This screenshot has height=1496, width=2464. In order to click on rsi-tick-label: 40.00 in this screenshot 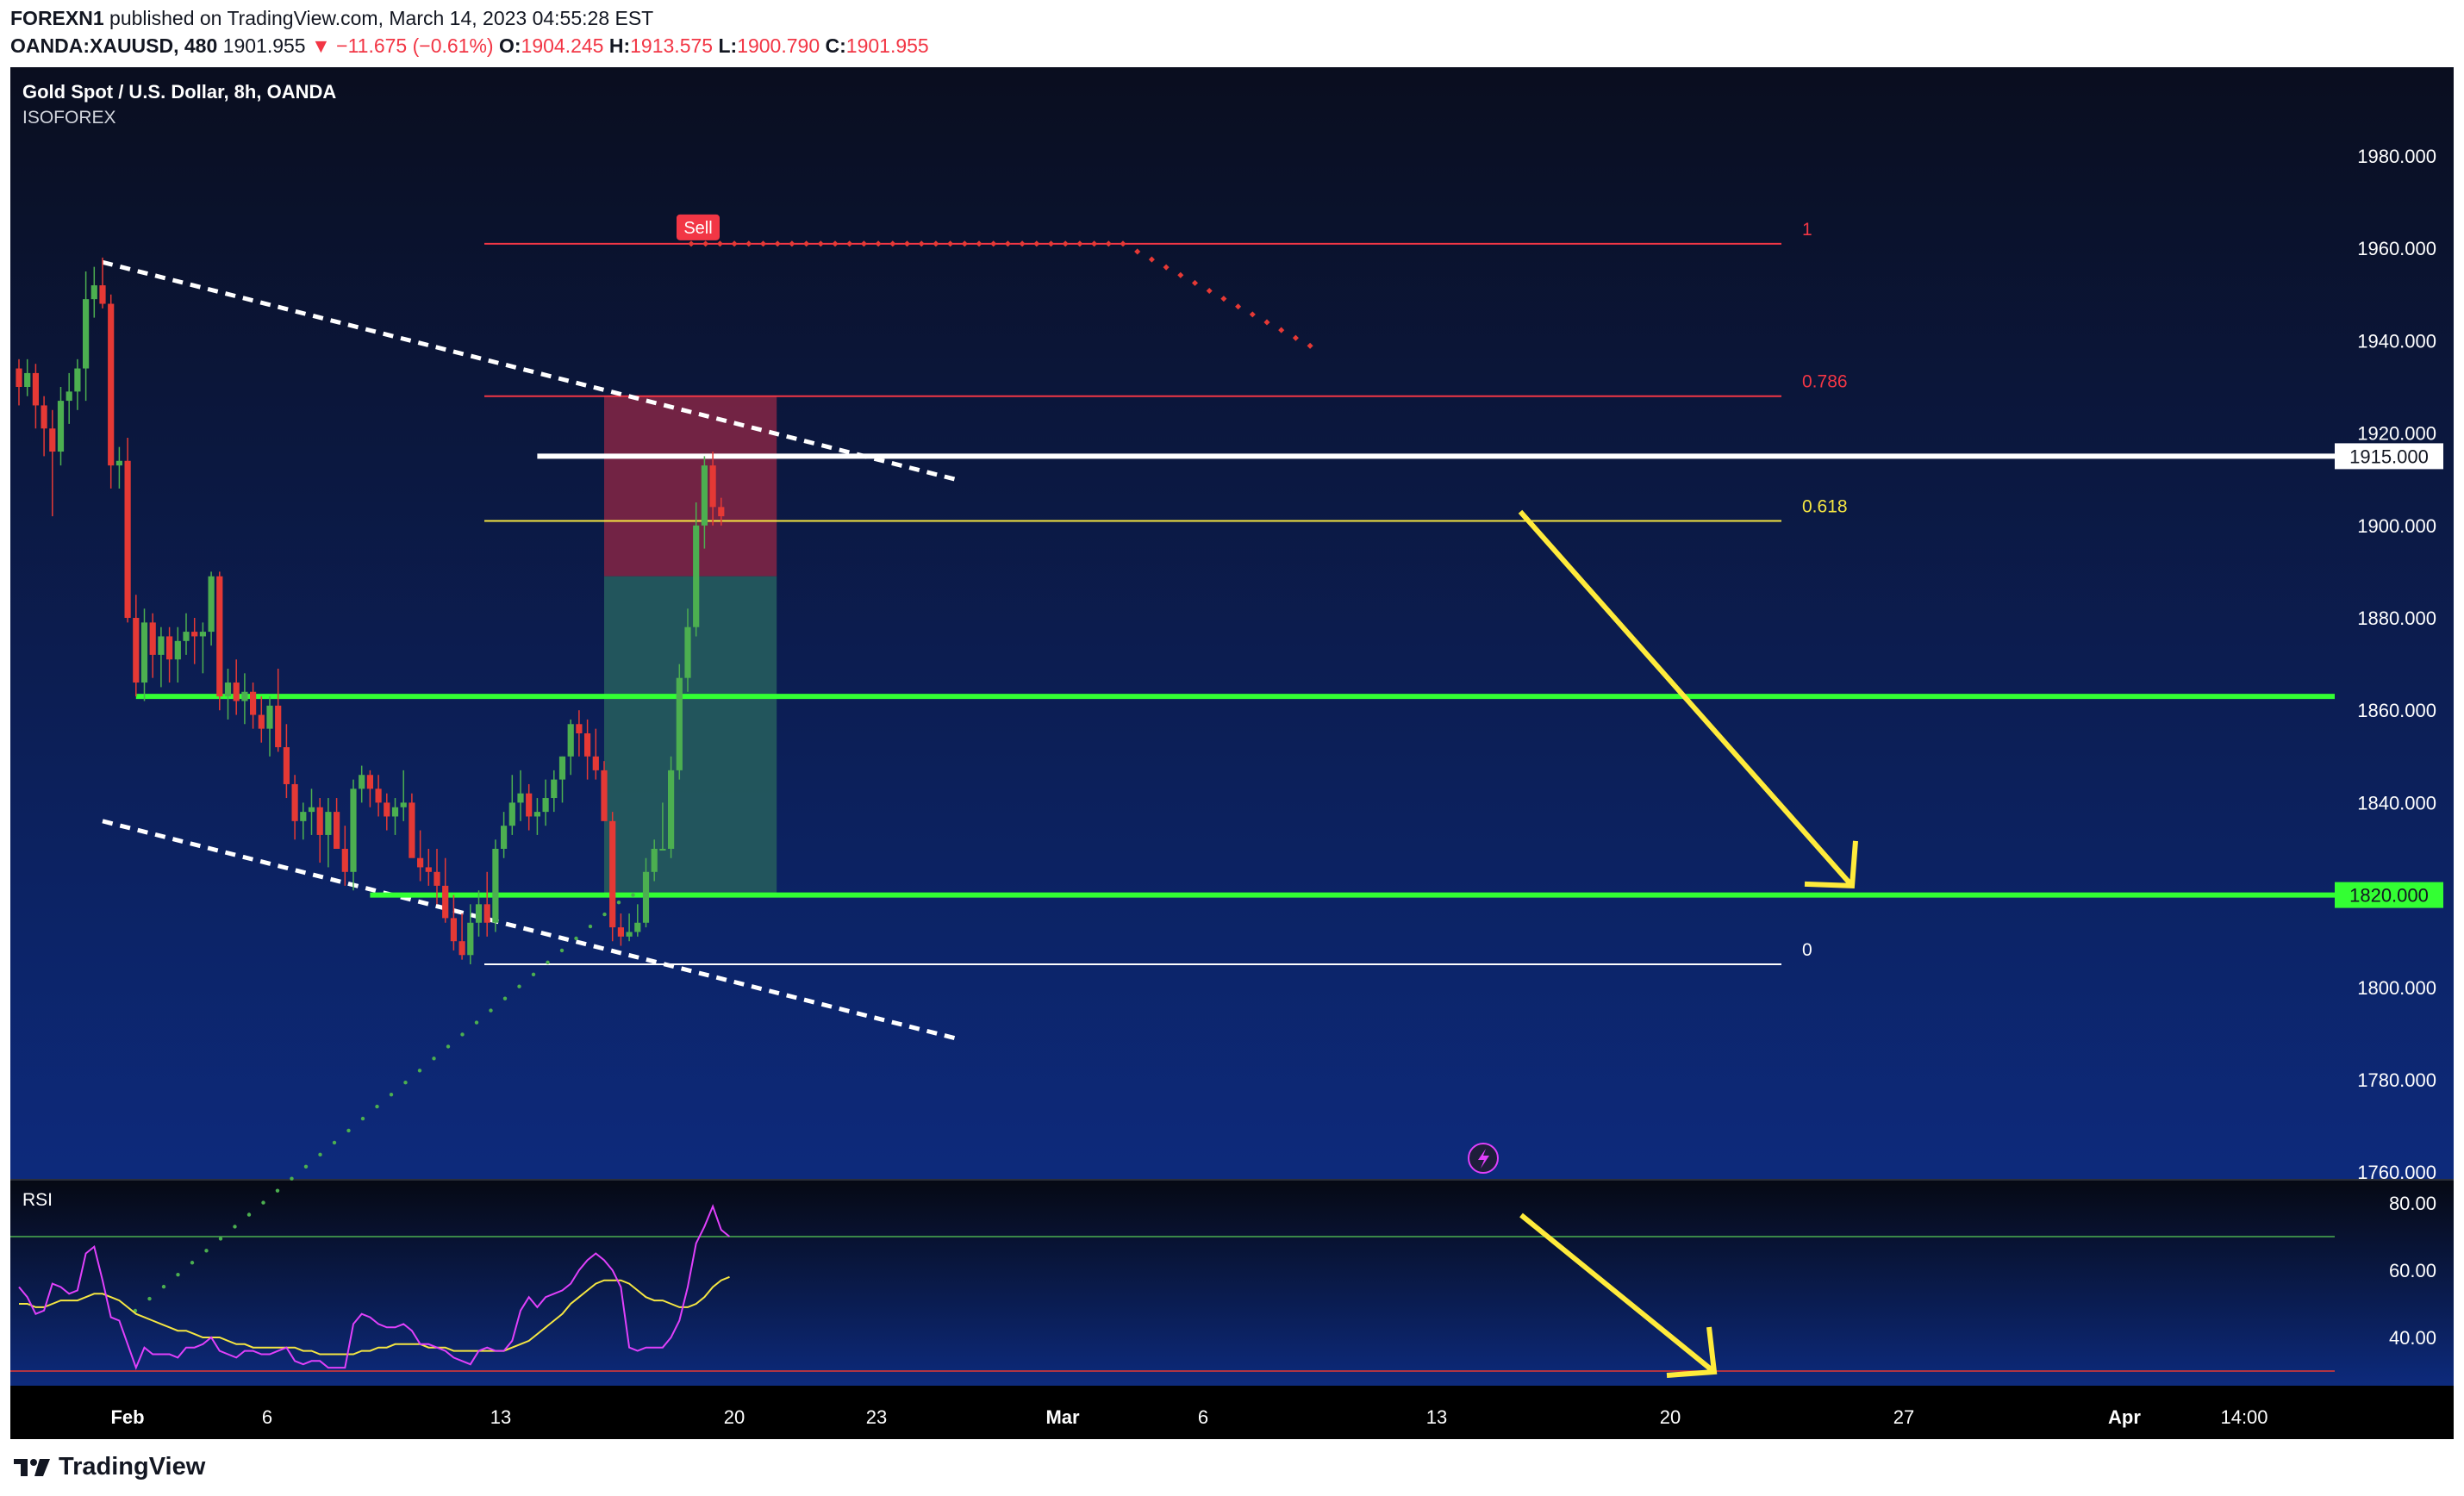, I will do `click(2412, 1338)`.